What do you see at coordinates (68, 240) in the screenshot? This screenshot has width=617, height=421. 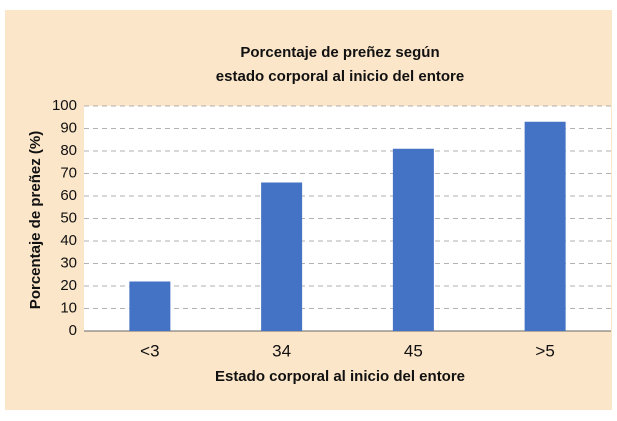 I see `y-tick-label: 40` at bounding box center [68, 240].